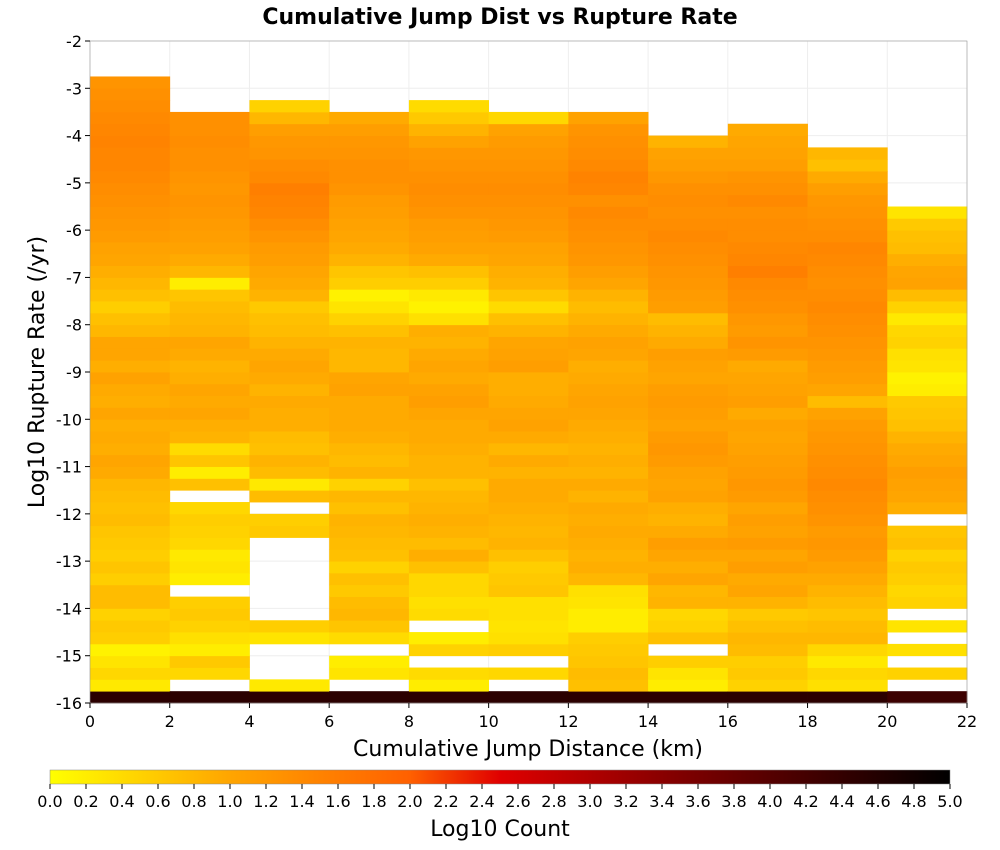 This screenshot has width=1000, height=850. What do you see at coordinates (69, 656) in the screenshot?
I see `y-tick-label: -15` at bounding box center [69, 656].